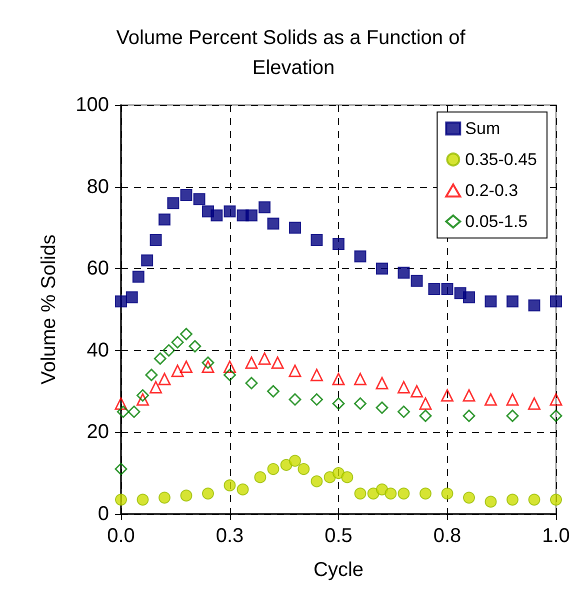 The image size is (587, 594). What do you see at coordinates (556, 536) in the screenshot?
I see `x-tick-label: 1.0` at bounding box center [556, 536].